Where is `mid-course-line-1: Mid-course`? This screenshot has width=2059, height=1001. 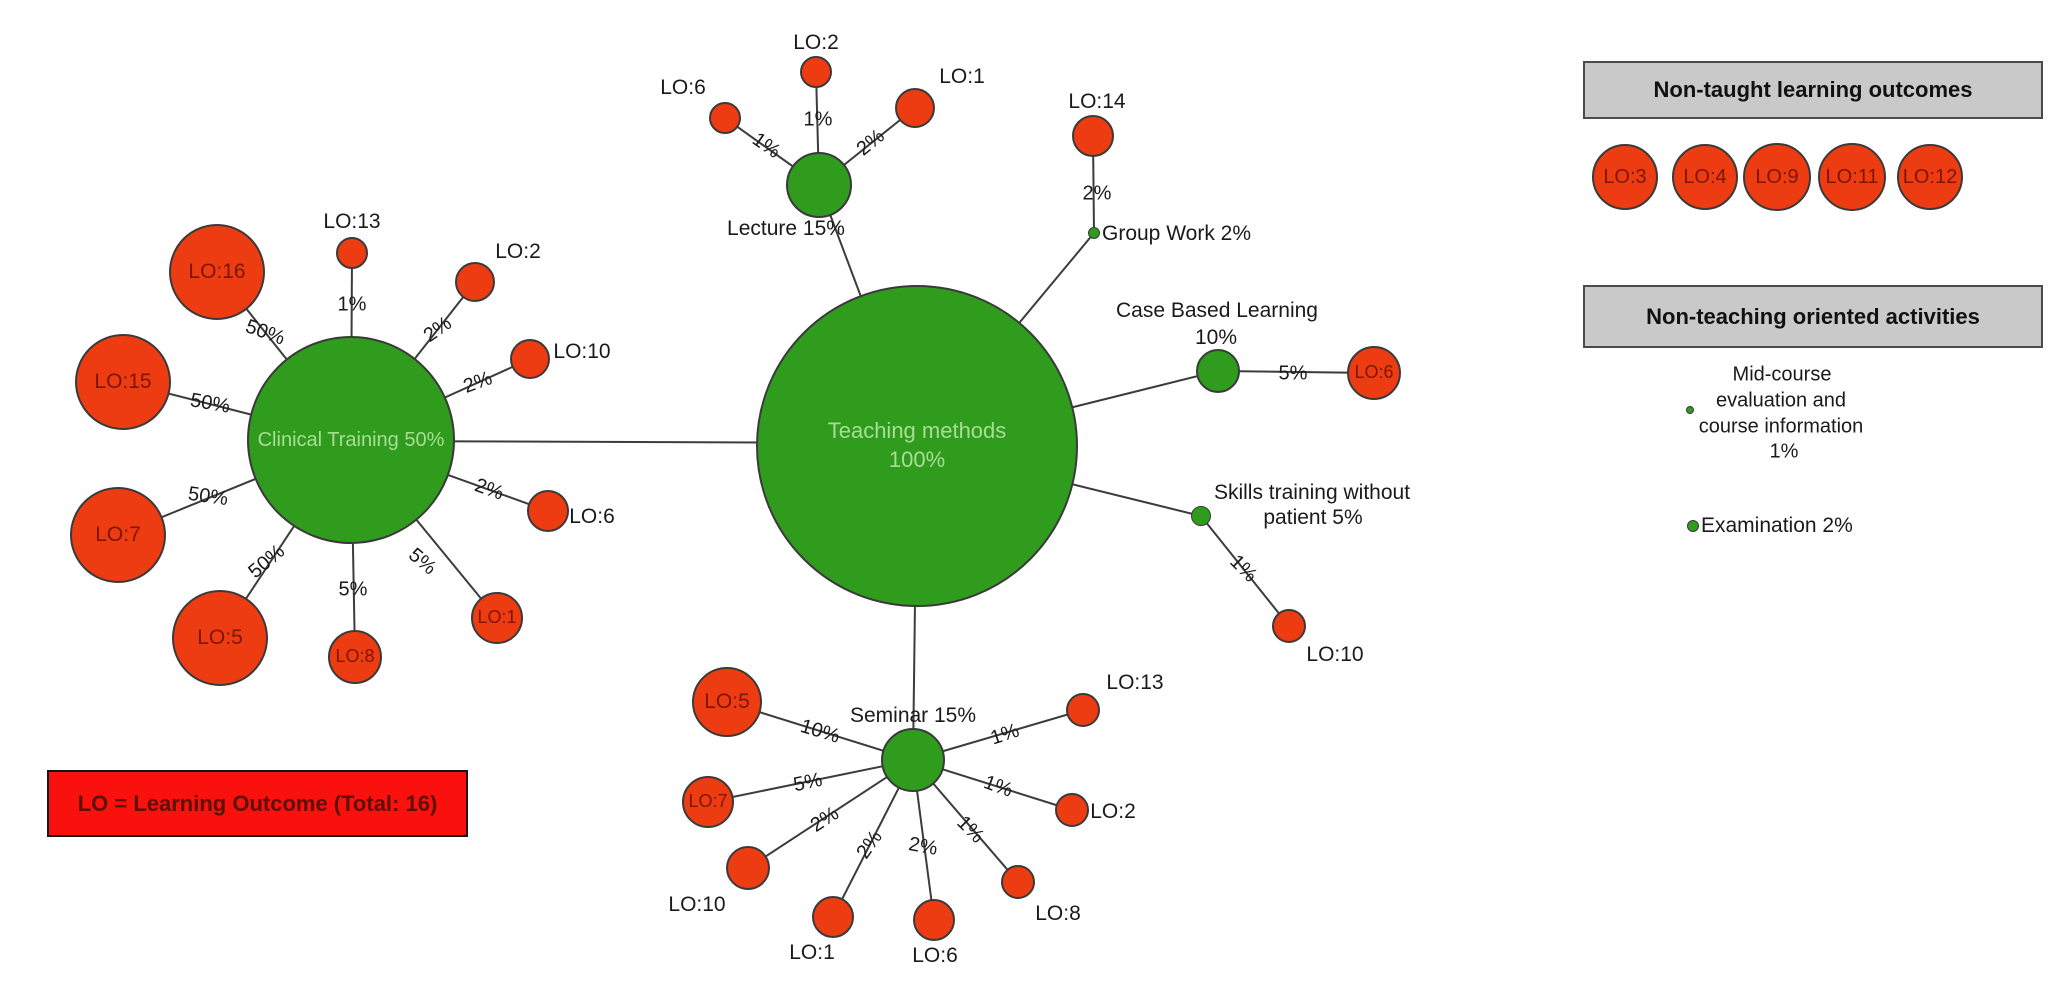 mid-course-line-1: Mid-course is located at coordinates (1782, 374).